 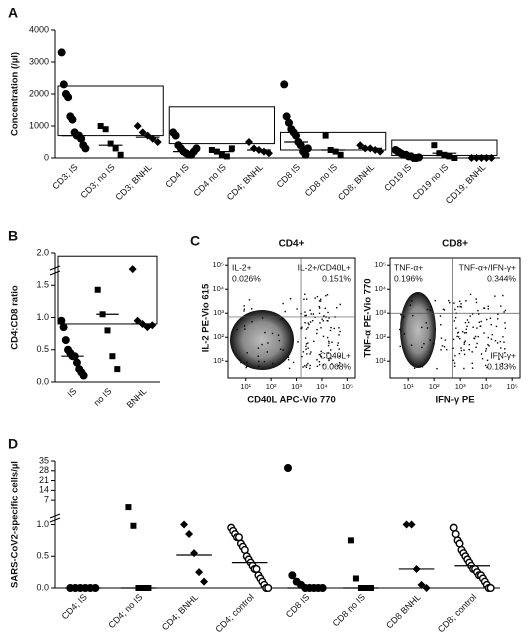 What do you see at coordinates (44, 490) in the screenshot?
I see `y-tick-label: 14` at bounding box center [44, 490].